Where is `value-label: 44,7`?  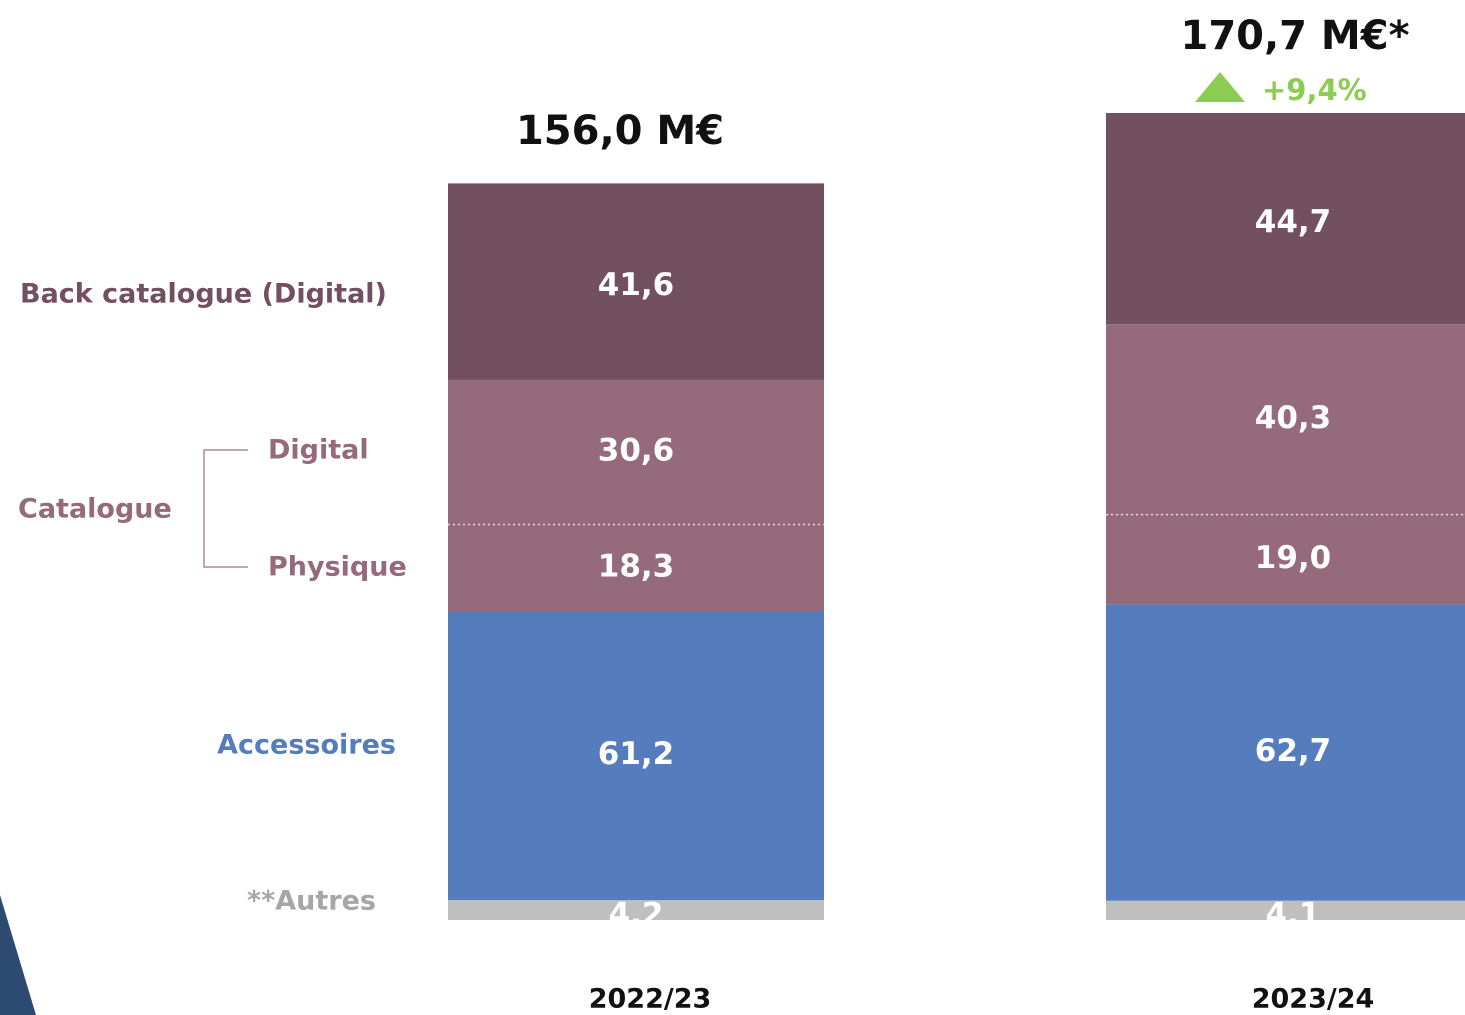 value-label: 44,7 is located at coordinates (1293, 222).